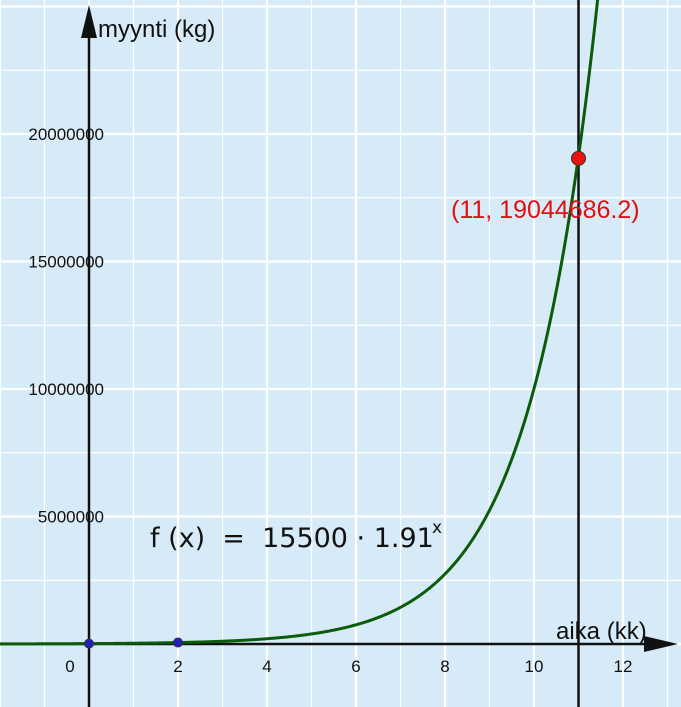  Describe the element at coordinates (69, 666) in the screenshot. I see `x-tick-label: 0` at that location.